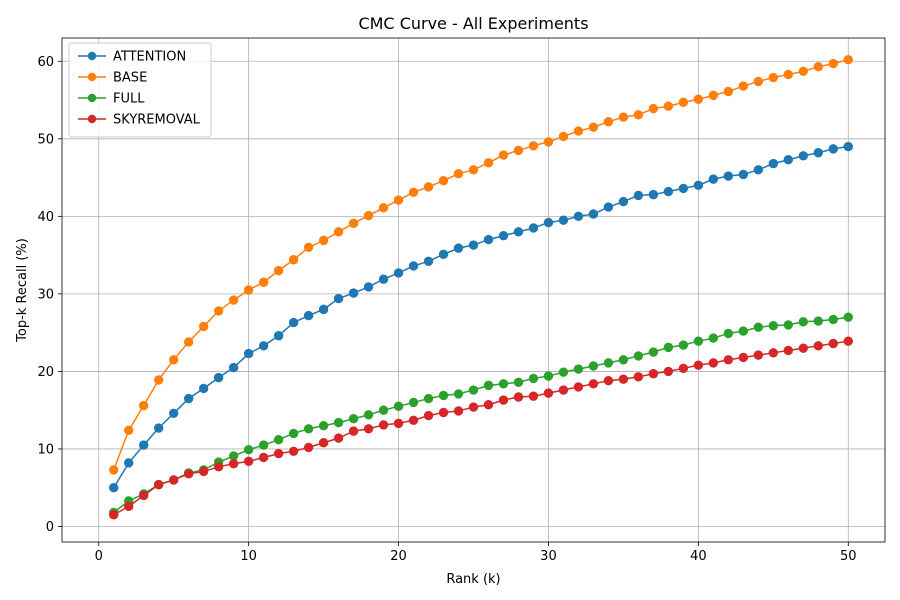 The image size is (900, 600). What do you see at coordinates (45, 294) in the screenshot?
I see `y-tick-label: 30` at bounding box center [45, 294].